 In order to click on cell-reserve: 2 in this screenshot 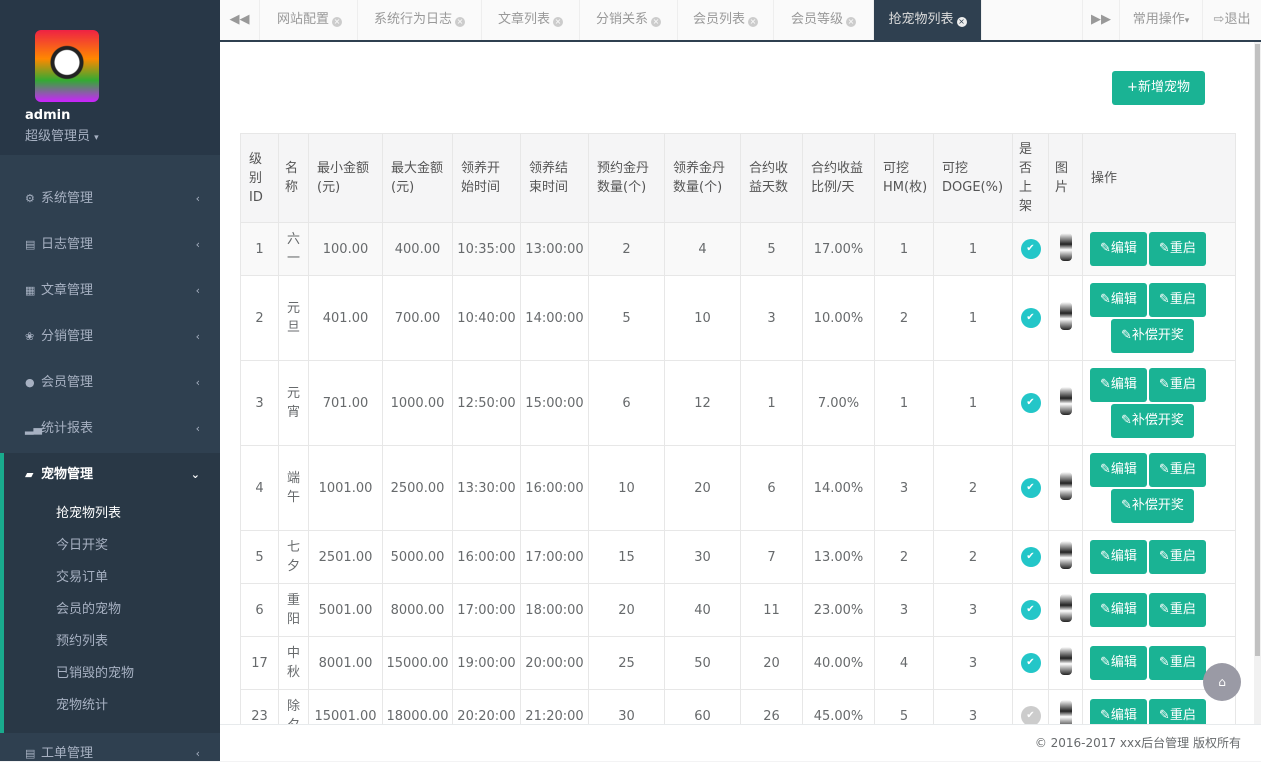, I will do `click(626, 249)`.